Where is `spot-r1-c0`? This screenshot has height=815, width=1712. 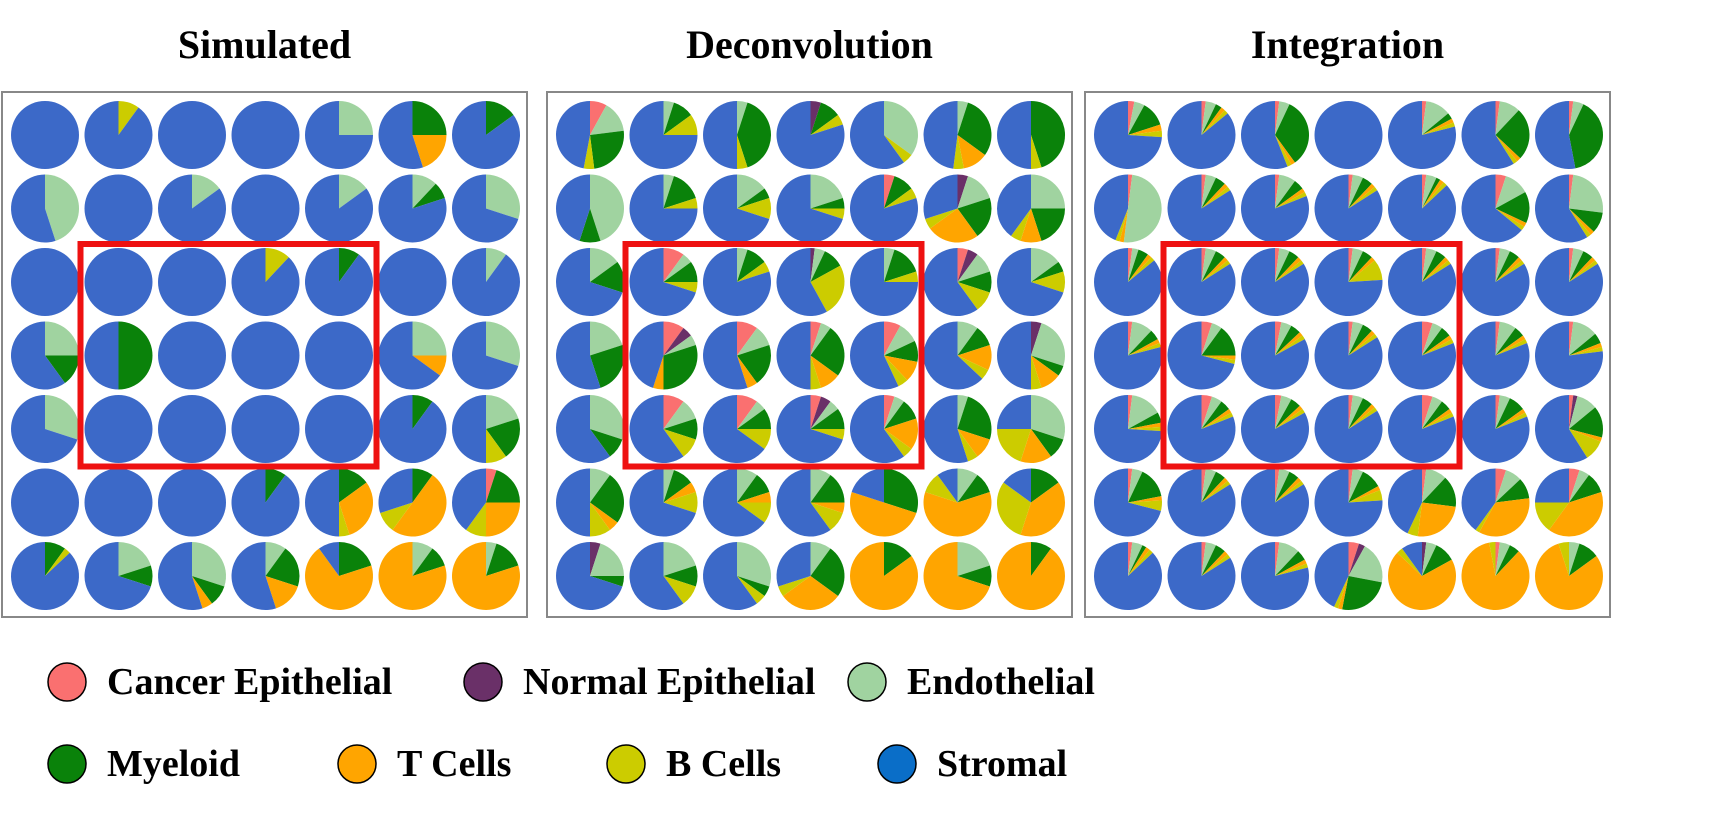 spot-r1-c0 is located at coordinates (590, 208).